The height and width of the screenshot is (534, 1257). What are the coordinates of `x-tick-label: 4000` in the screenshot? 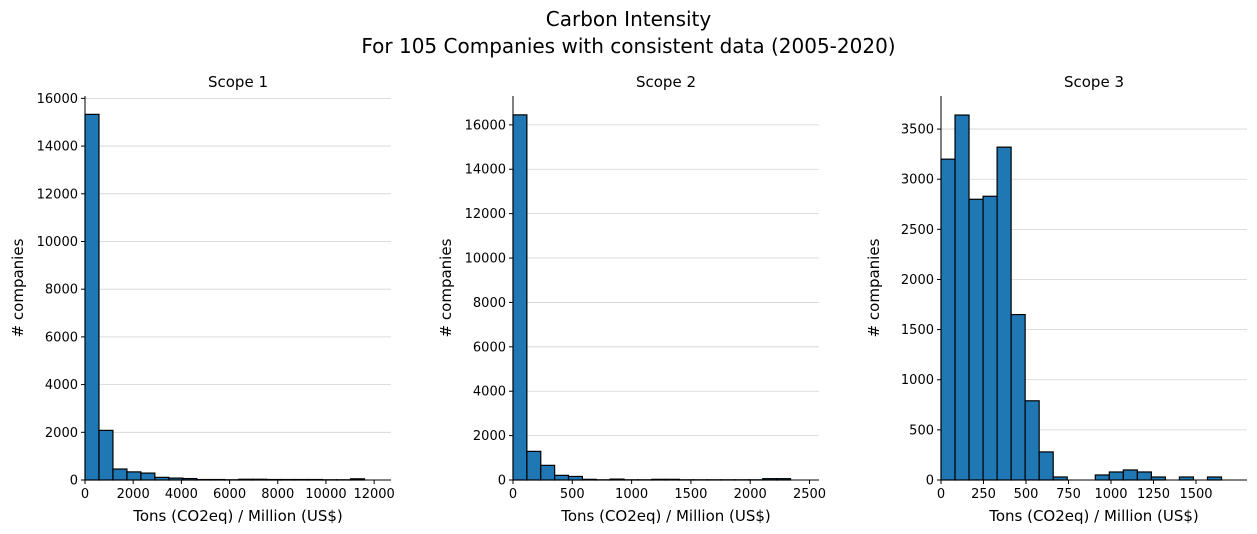 It's located at (181, 494).